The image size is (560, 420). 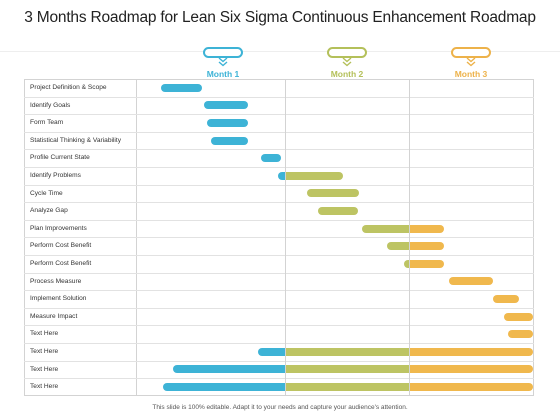 I want to click on month-header-2: Month 2, so click(x=347, y=63).